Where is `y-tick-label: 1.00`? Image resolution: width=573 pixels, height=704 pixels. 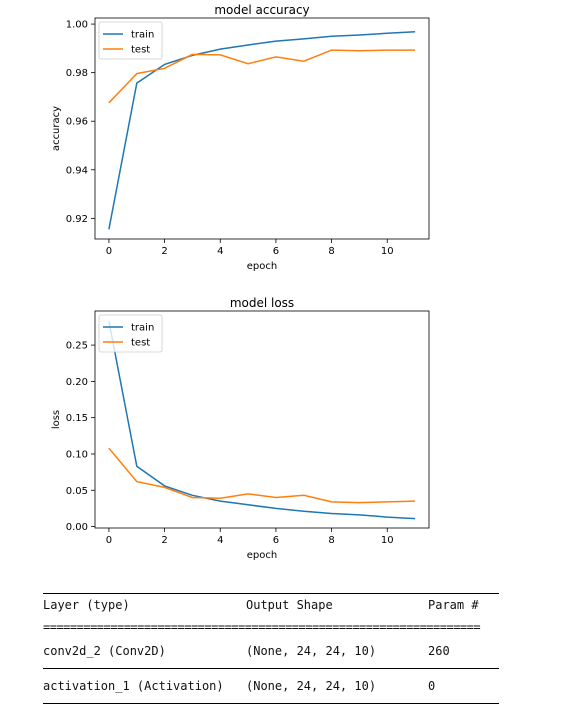
y-tick-label: 1.00 is located at coordinates (77, 25).